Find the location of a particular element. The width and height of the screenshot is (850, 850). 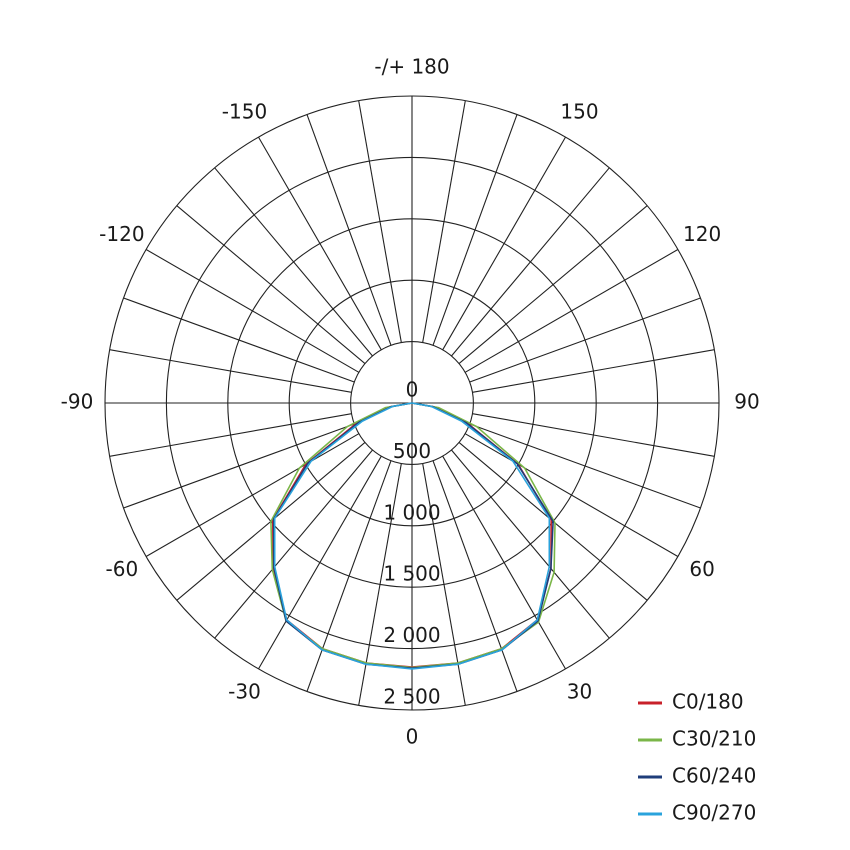

ring-label: 1 500 is located at coordinates (411, 574).